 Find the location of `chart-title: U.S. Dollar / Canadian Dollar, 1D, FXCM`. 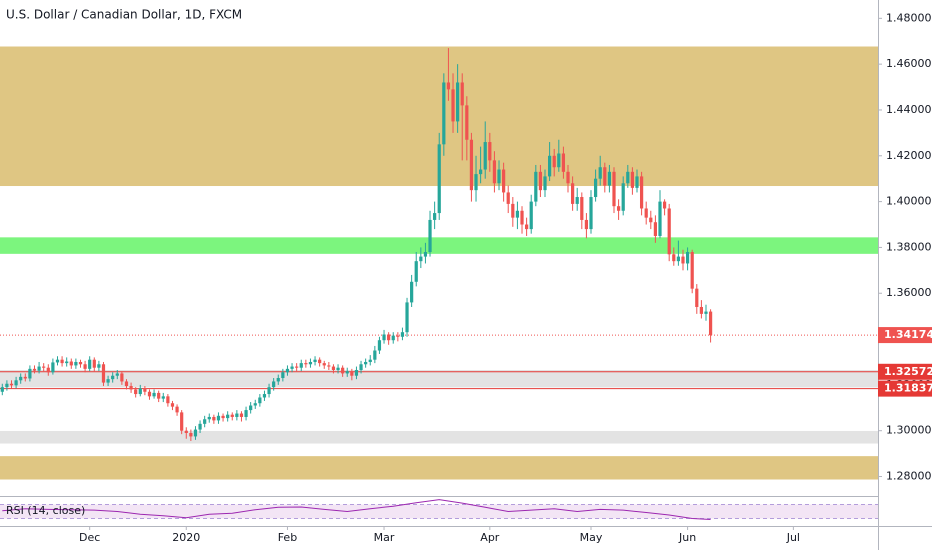

chart-title: U.S. Dollar / Canadian Dollar, 1D, FXCM is located at coordinates (124, 15).